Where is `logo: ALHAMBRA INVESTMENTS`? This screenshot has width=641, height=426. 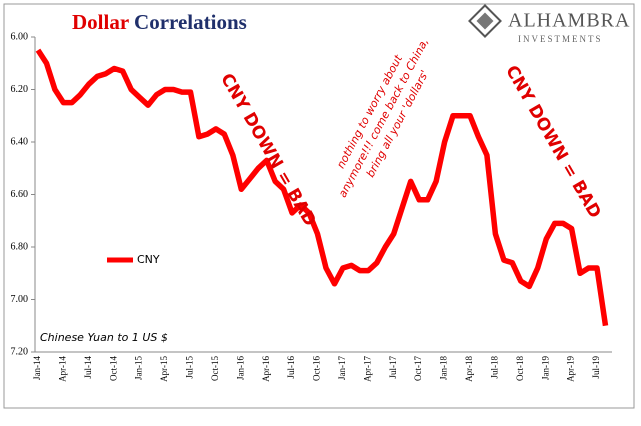
logo: ALHAMBRA INVESTMENTS is located at coordinates (549, 24).